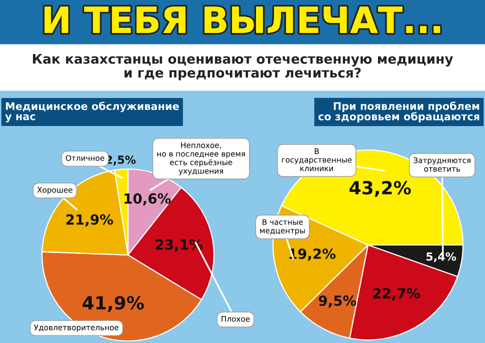  What do you see at coordinates (243, 67) in the screenshot?
I see `text: Как казахстанцы оценивают отечественную медицину и где предпочитают лечиться?` at bounding box center [243, 67].